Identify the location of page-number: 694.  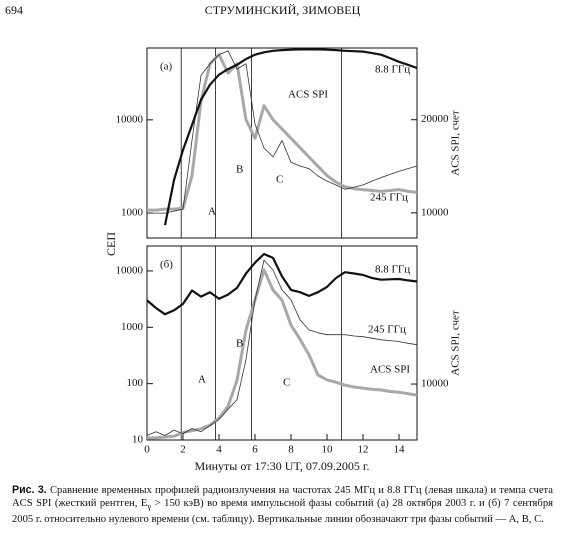
(14, 10).